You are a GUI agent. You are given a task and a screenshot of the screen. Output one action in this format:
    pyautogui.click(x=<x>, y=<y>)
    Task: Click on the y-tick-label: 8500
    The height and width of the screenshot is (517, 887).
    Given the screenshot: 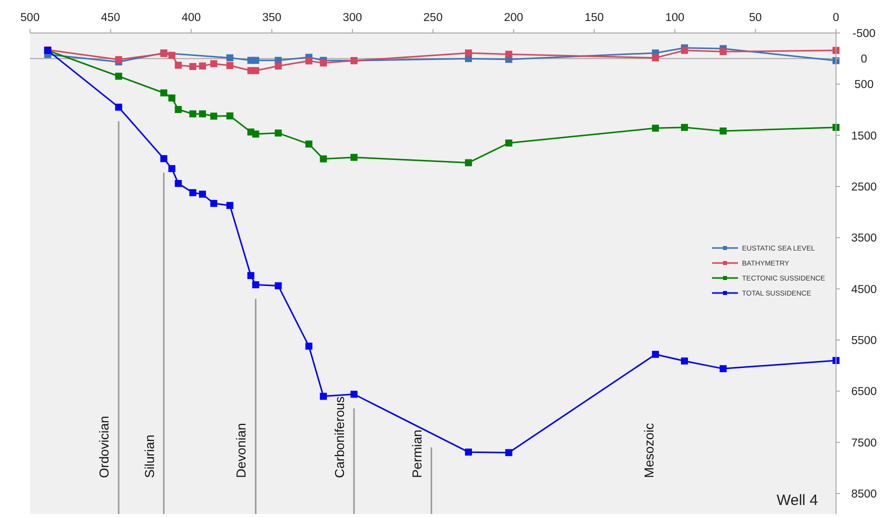 What is the action you would take?
    pyautogui.click(x=864, y=494)
    